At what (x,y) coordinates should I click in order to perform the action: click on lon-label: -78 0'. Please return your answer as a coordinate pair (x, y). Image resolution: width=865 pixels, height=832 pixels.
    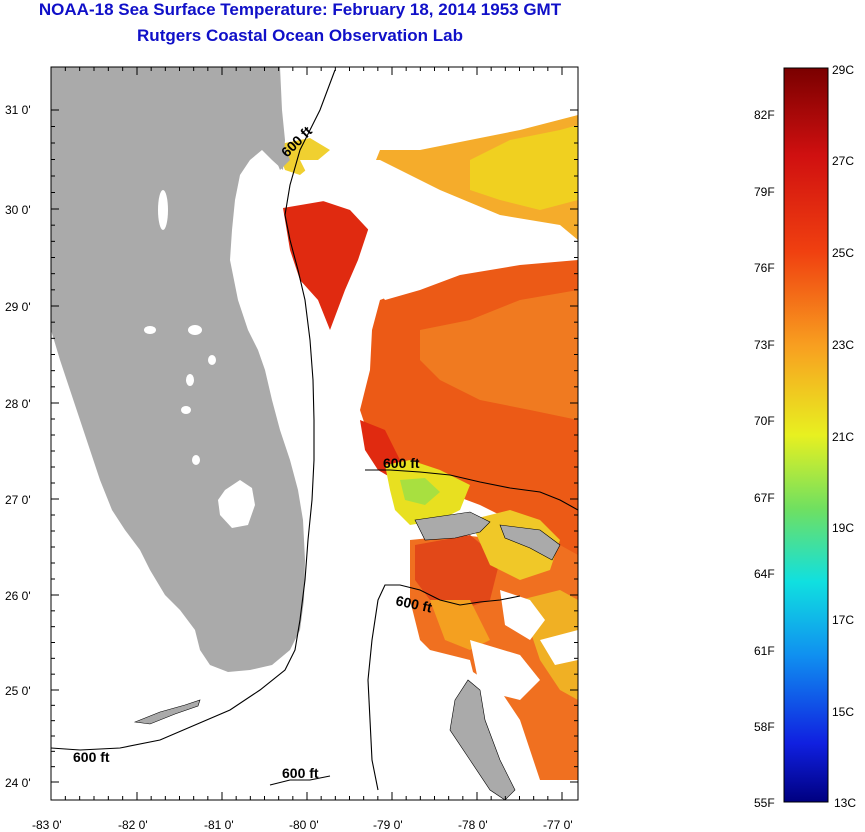
    Looking at the image, I should click on (473, 825).